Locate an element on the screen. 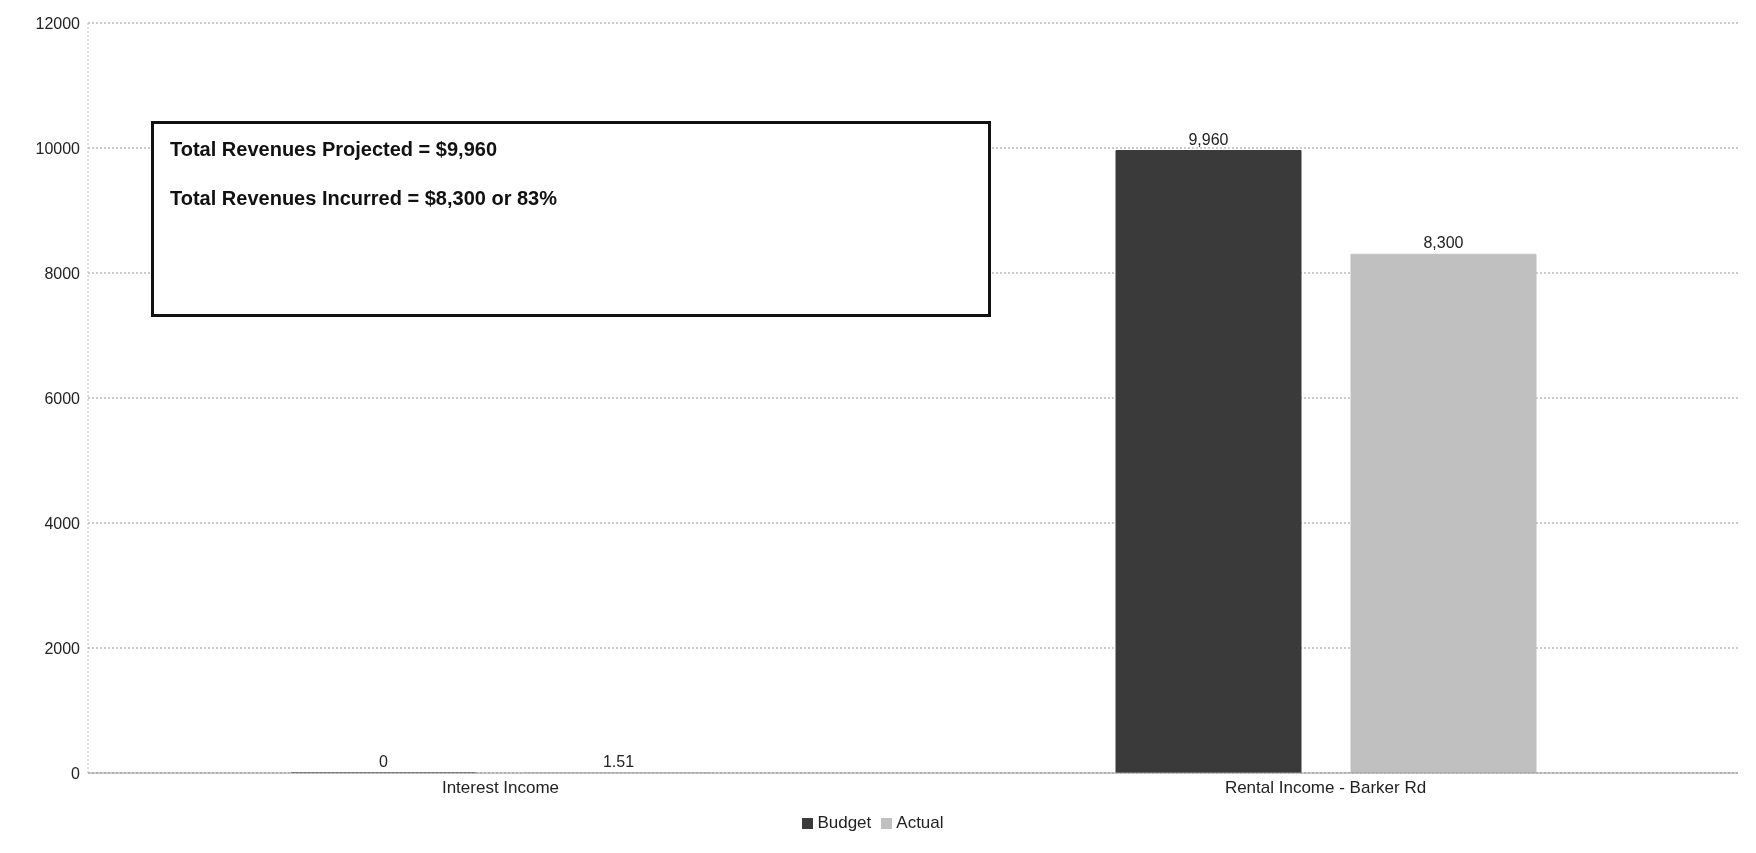  y-tick-label: 2000 is located at coordinates (62, 648).